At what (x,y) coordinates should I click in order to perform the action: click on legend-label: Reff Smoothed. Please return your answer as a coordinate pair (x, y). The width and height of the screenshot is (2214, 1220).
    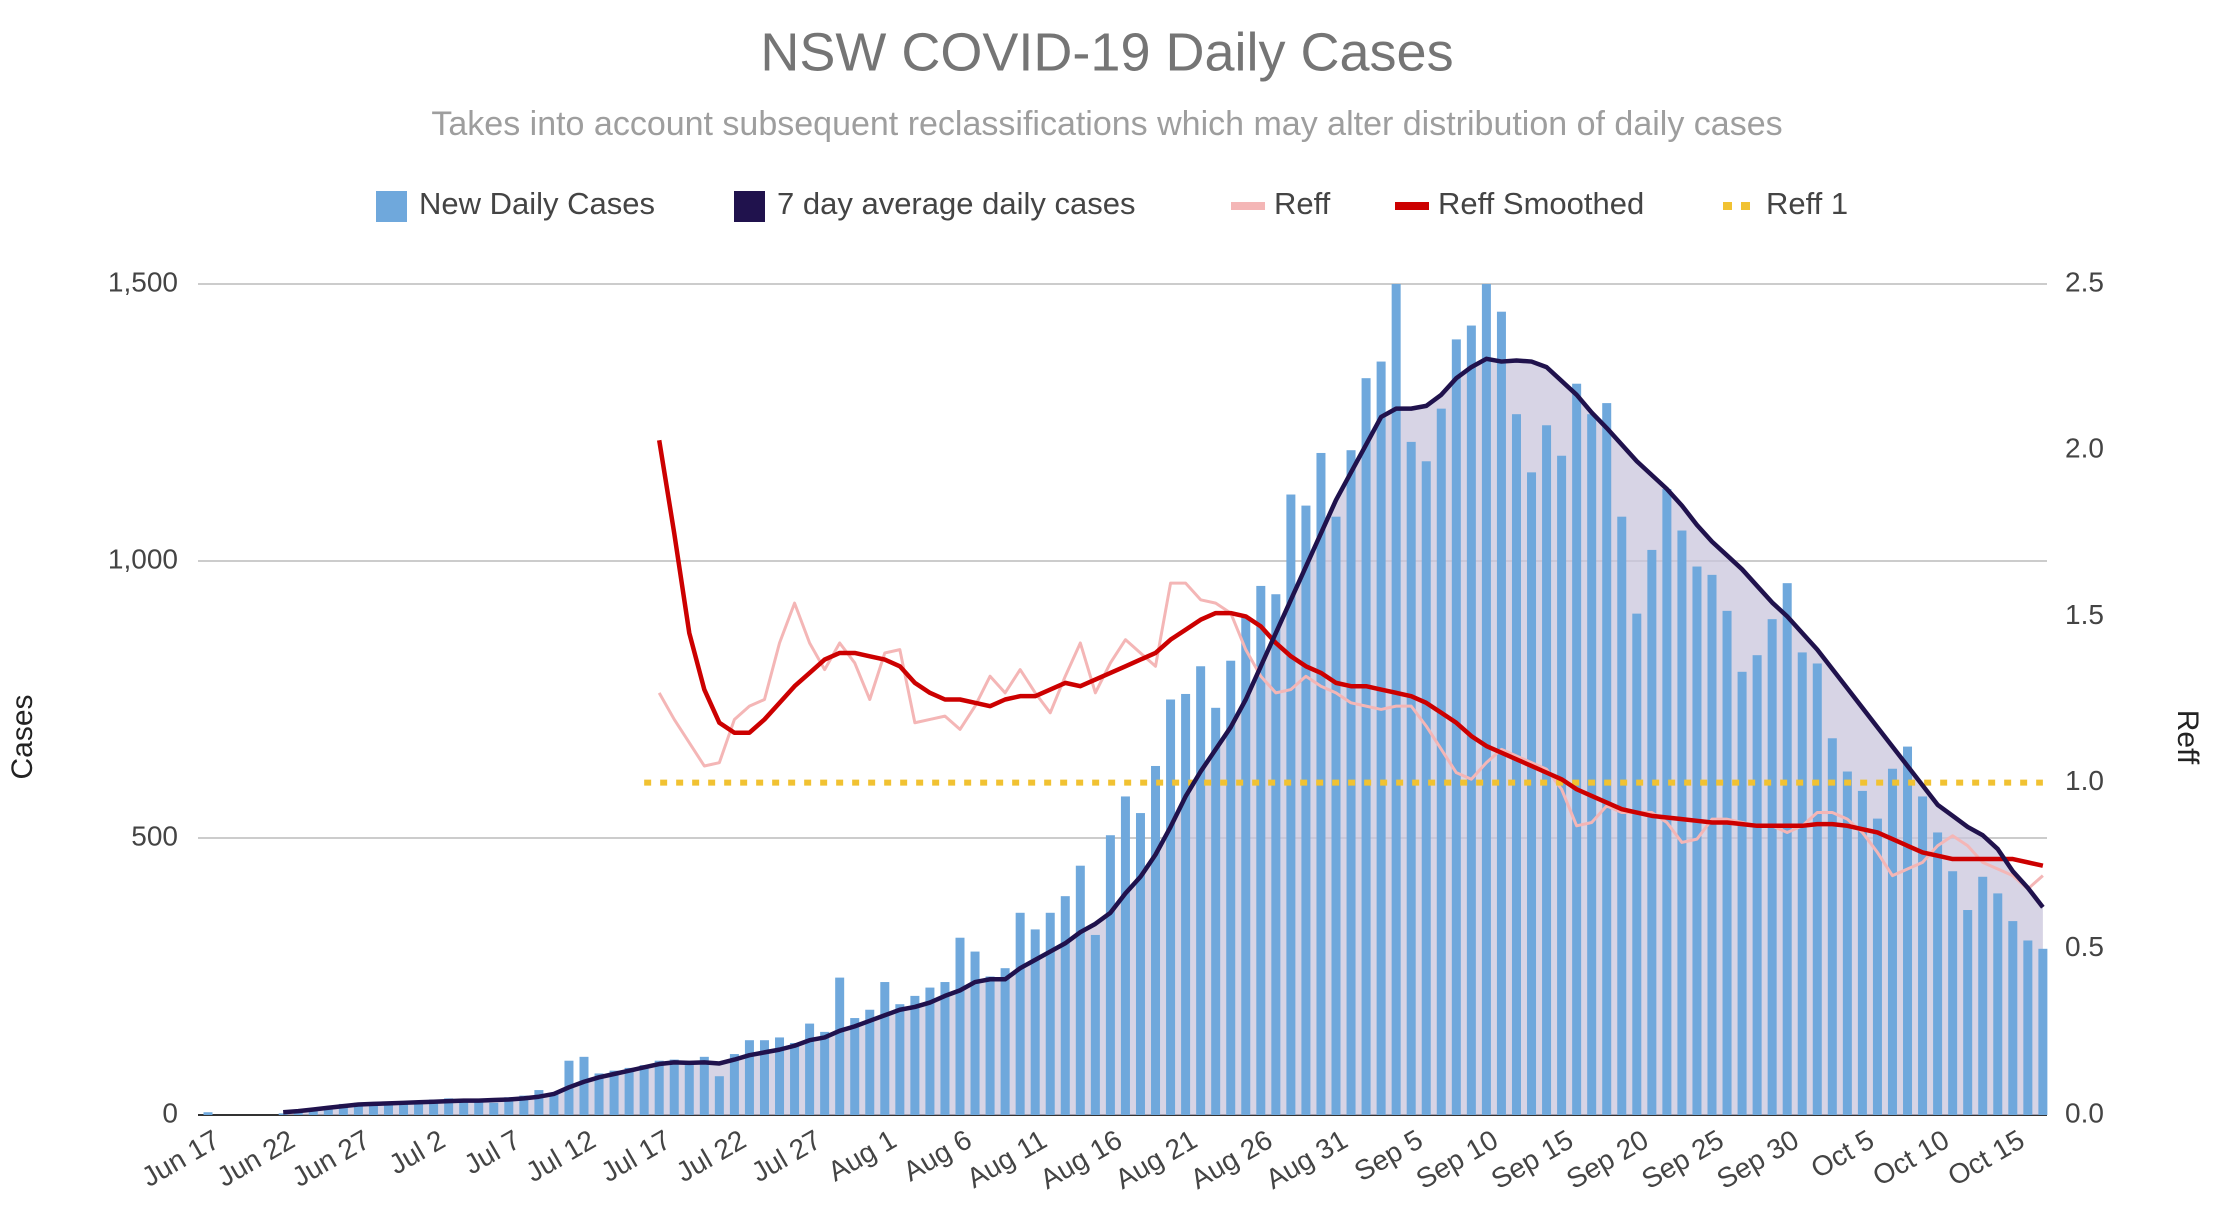
    Looking at the image, I should click on (1541, 203).